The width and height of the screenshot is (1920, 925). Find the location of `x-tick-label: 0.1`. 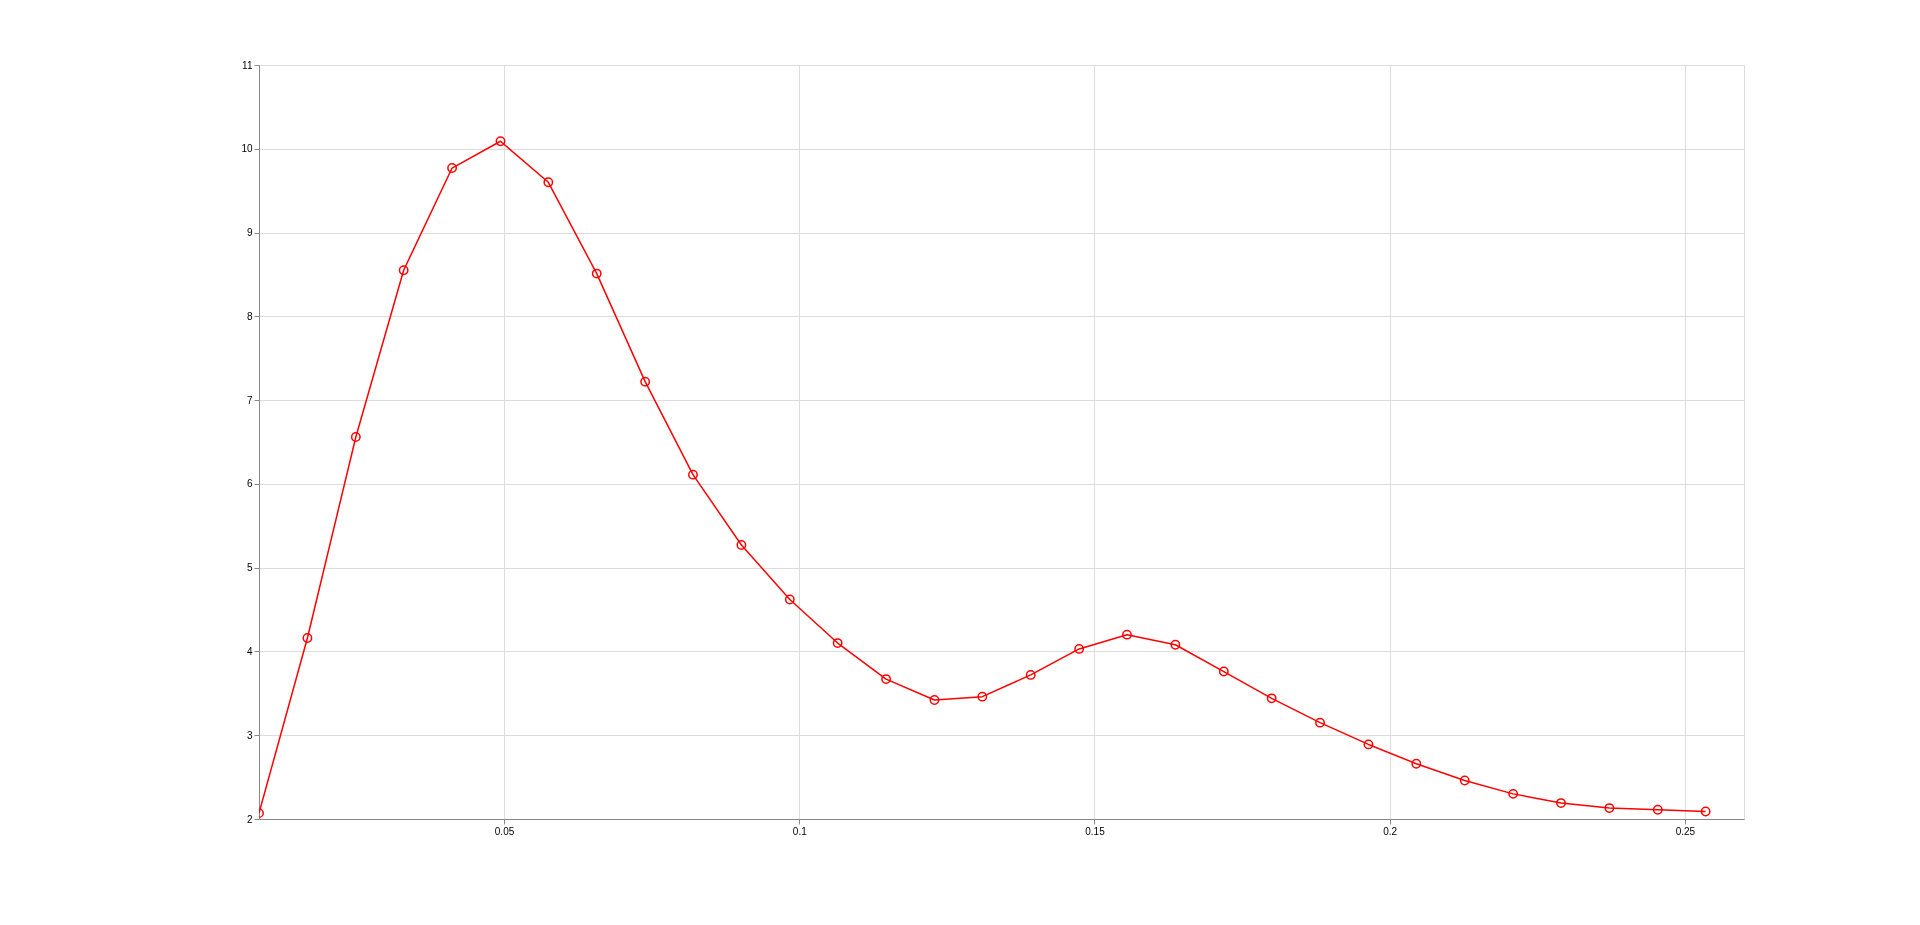

x-tick-label: 0.1 is located at coordinates (800, 831).